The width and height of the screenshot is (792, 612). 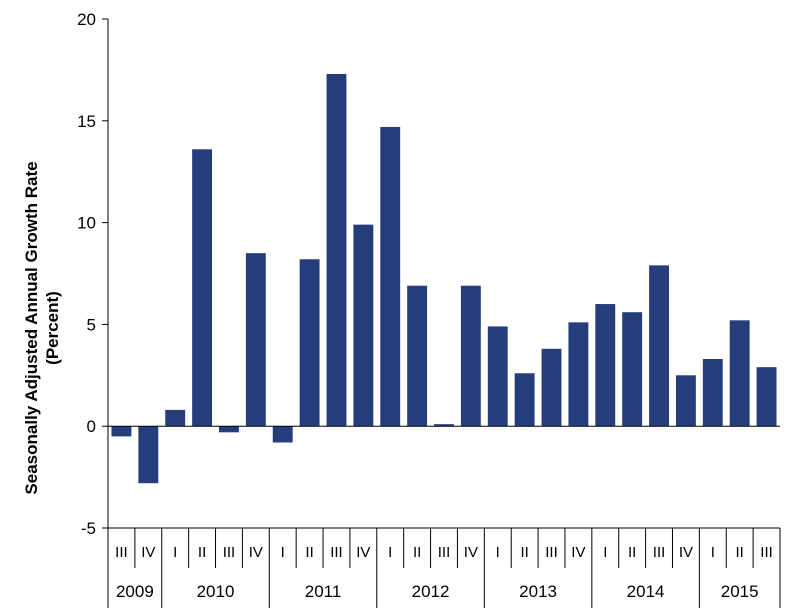 What do you see at coordinates (92, 274) in the screenshot?
I see `y-tick-labels: -5 0 5 10 15 20` at bounding box center [92, 274].